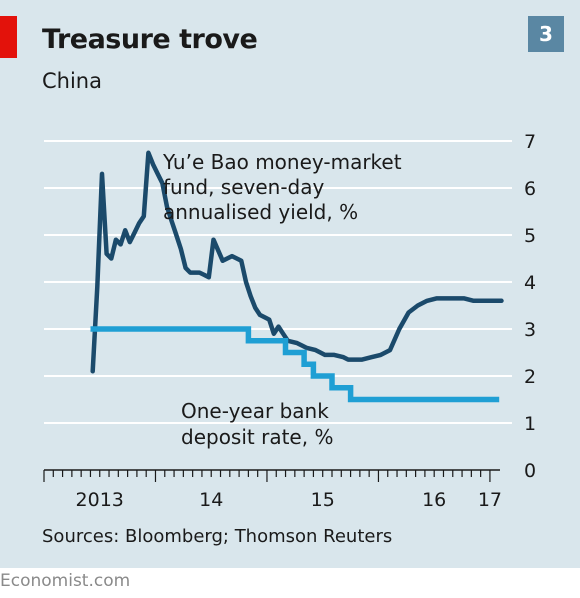 The height and width of the screenshot is (598, 580). What do you see at coordinates (72, 81) in the screenshot?
I see `chart-subtitle: China` at bounding box center [72, 81].